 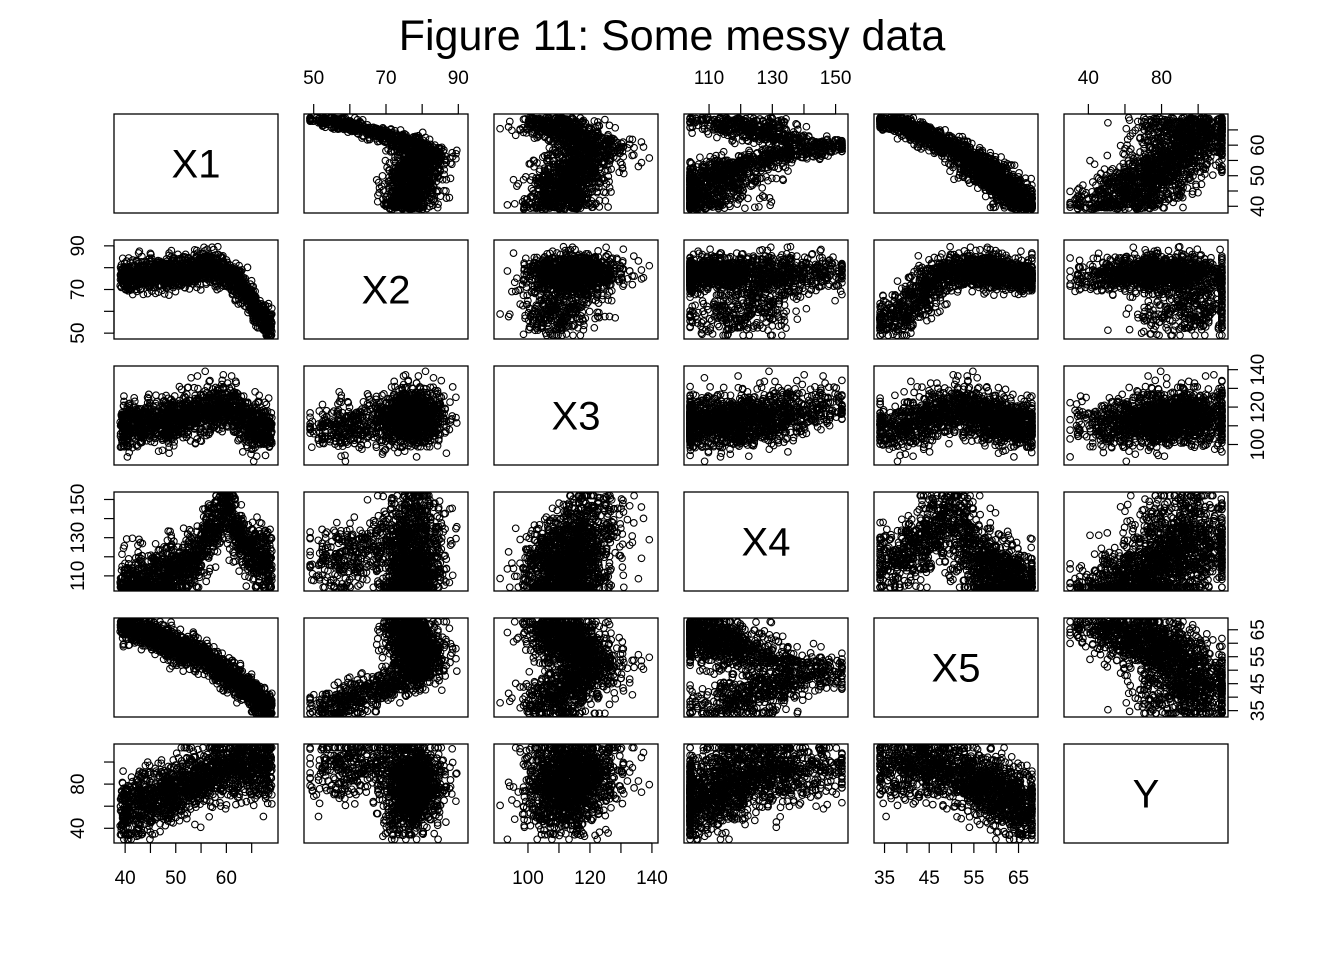 I want to click on panel-frame, so click(x=196, y=163).